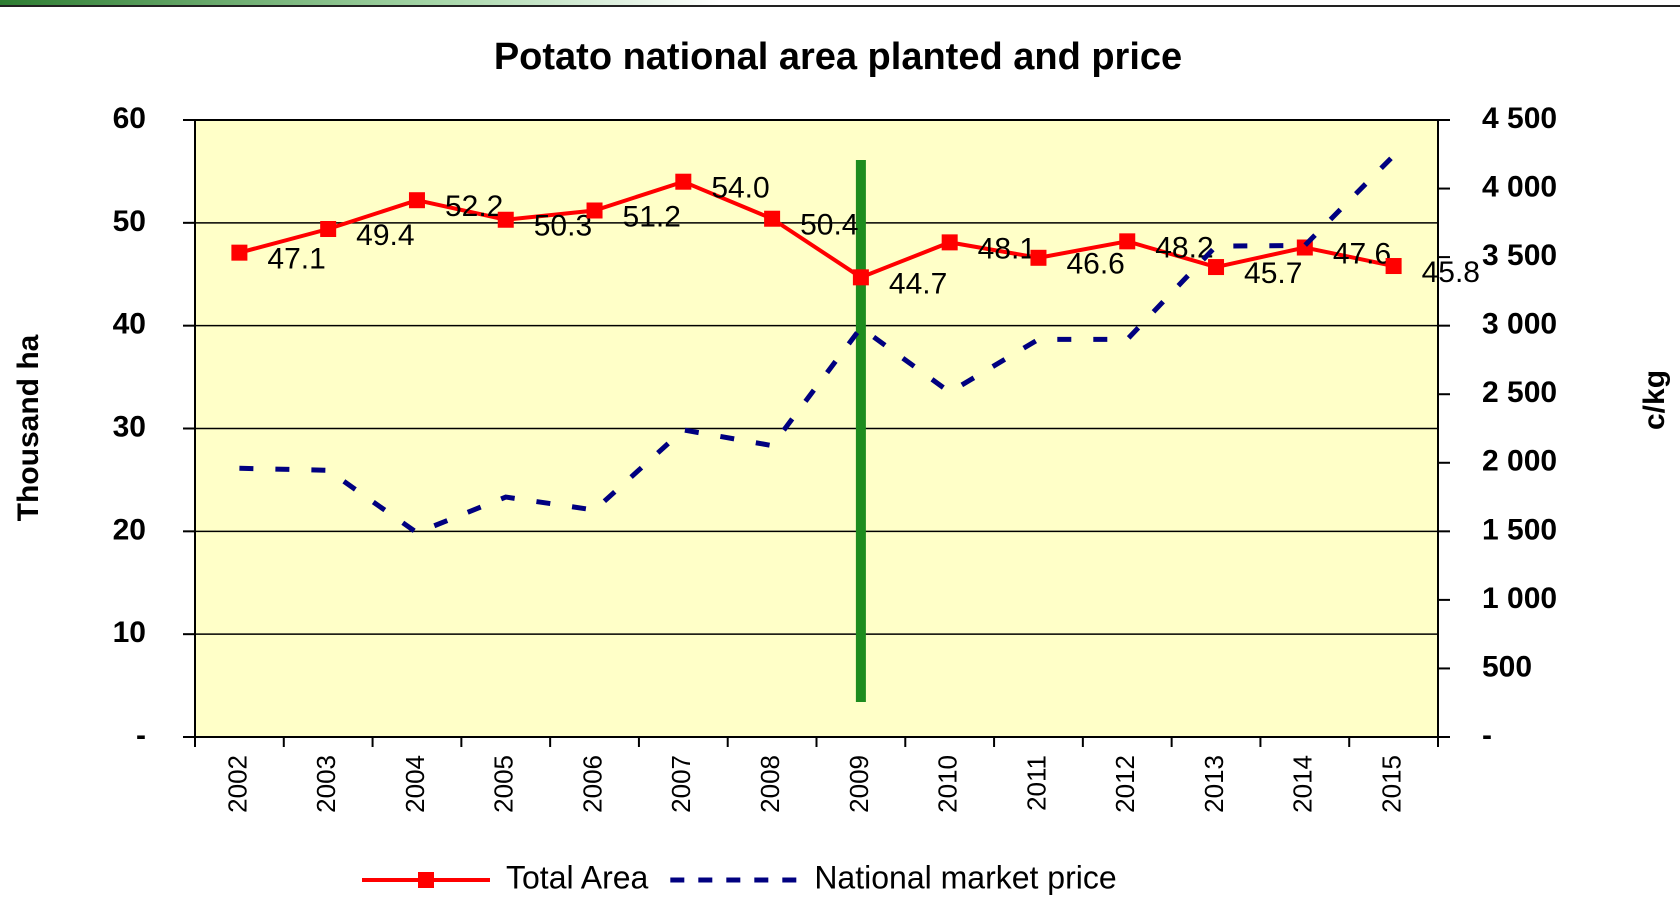 The height and width of the screenshot is (913, 1680). Describe the element at coordinates (385, 235) in the screenshot. I see `data-label: 49.4` at that location.